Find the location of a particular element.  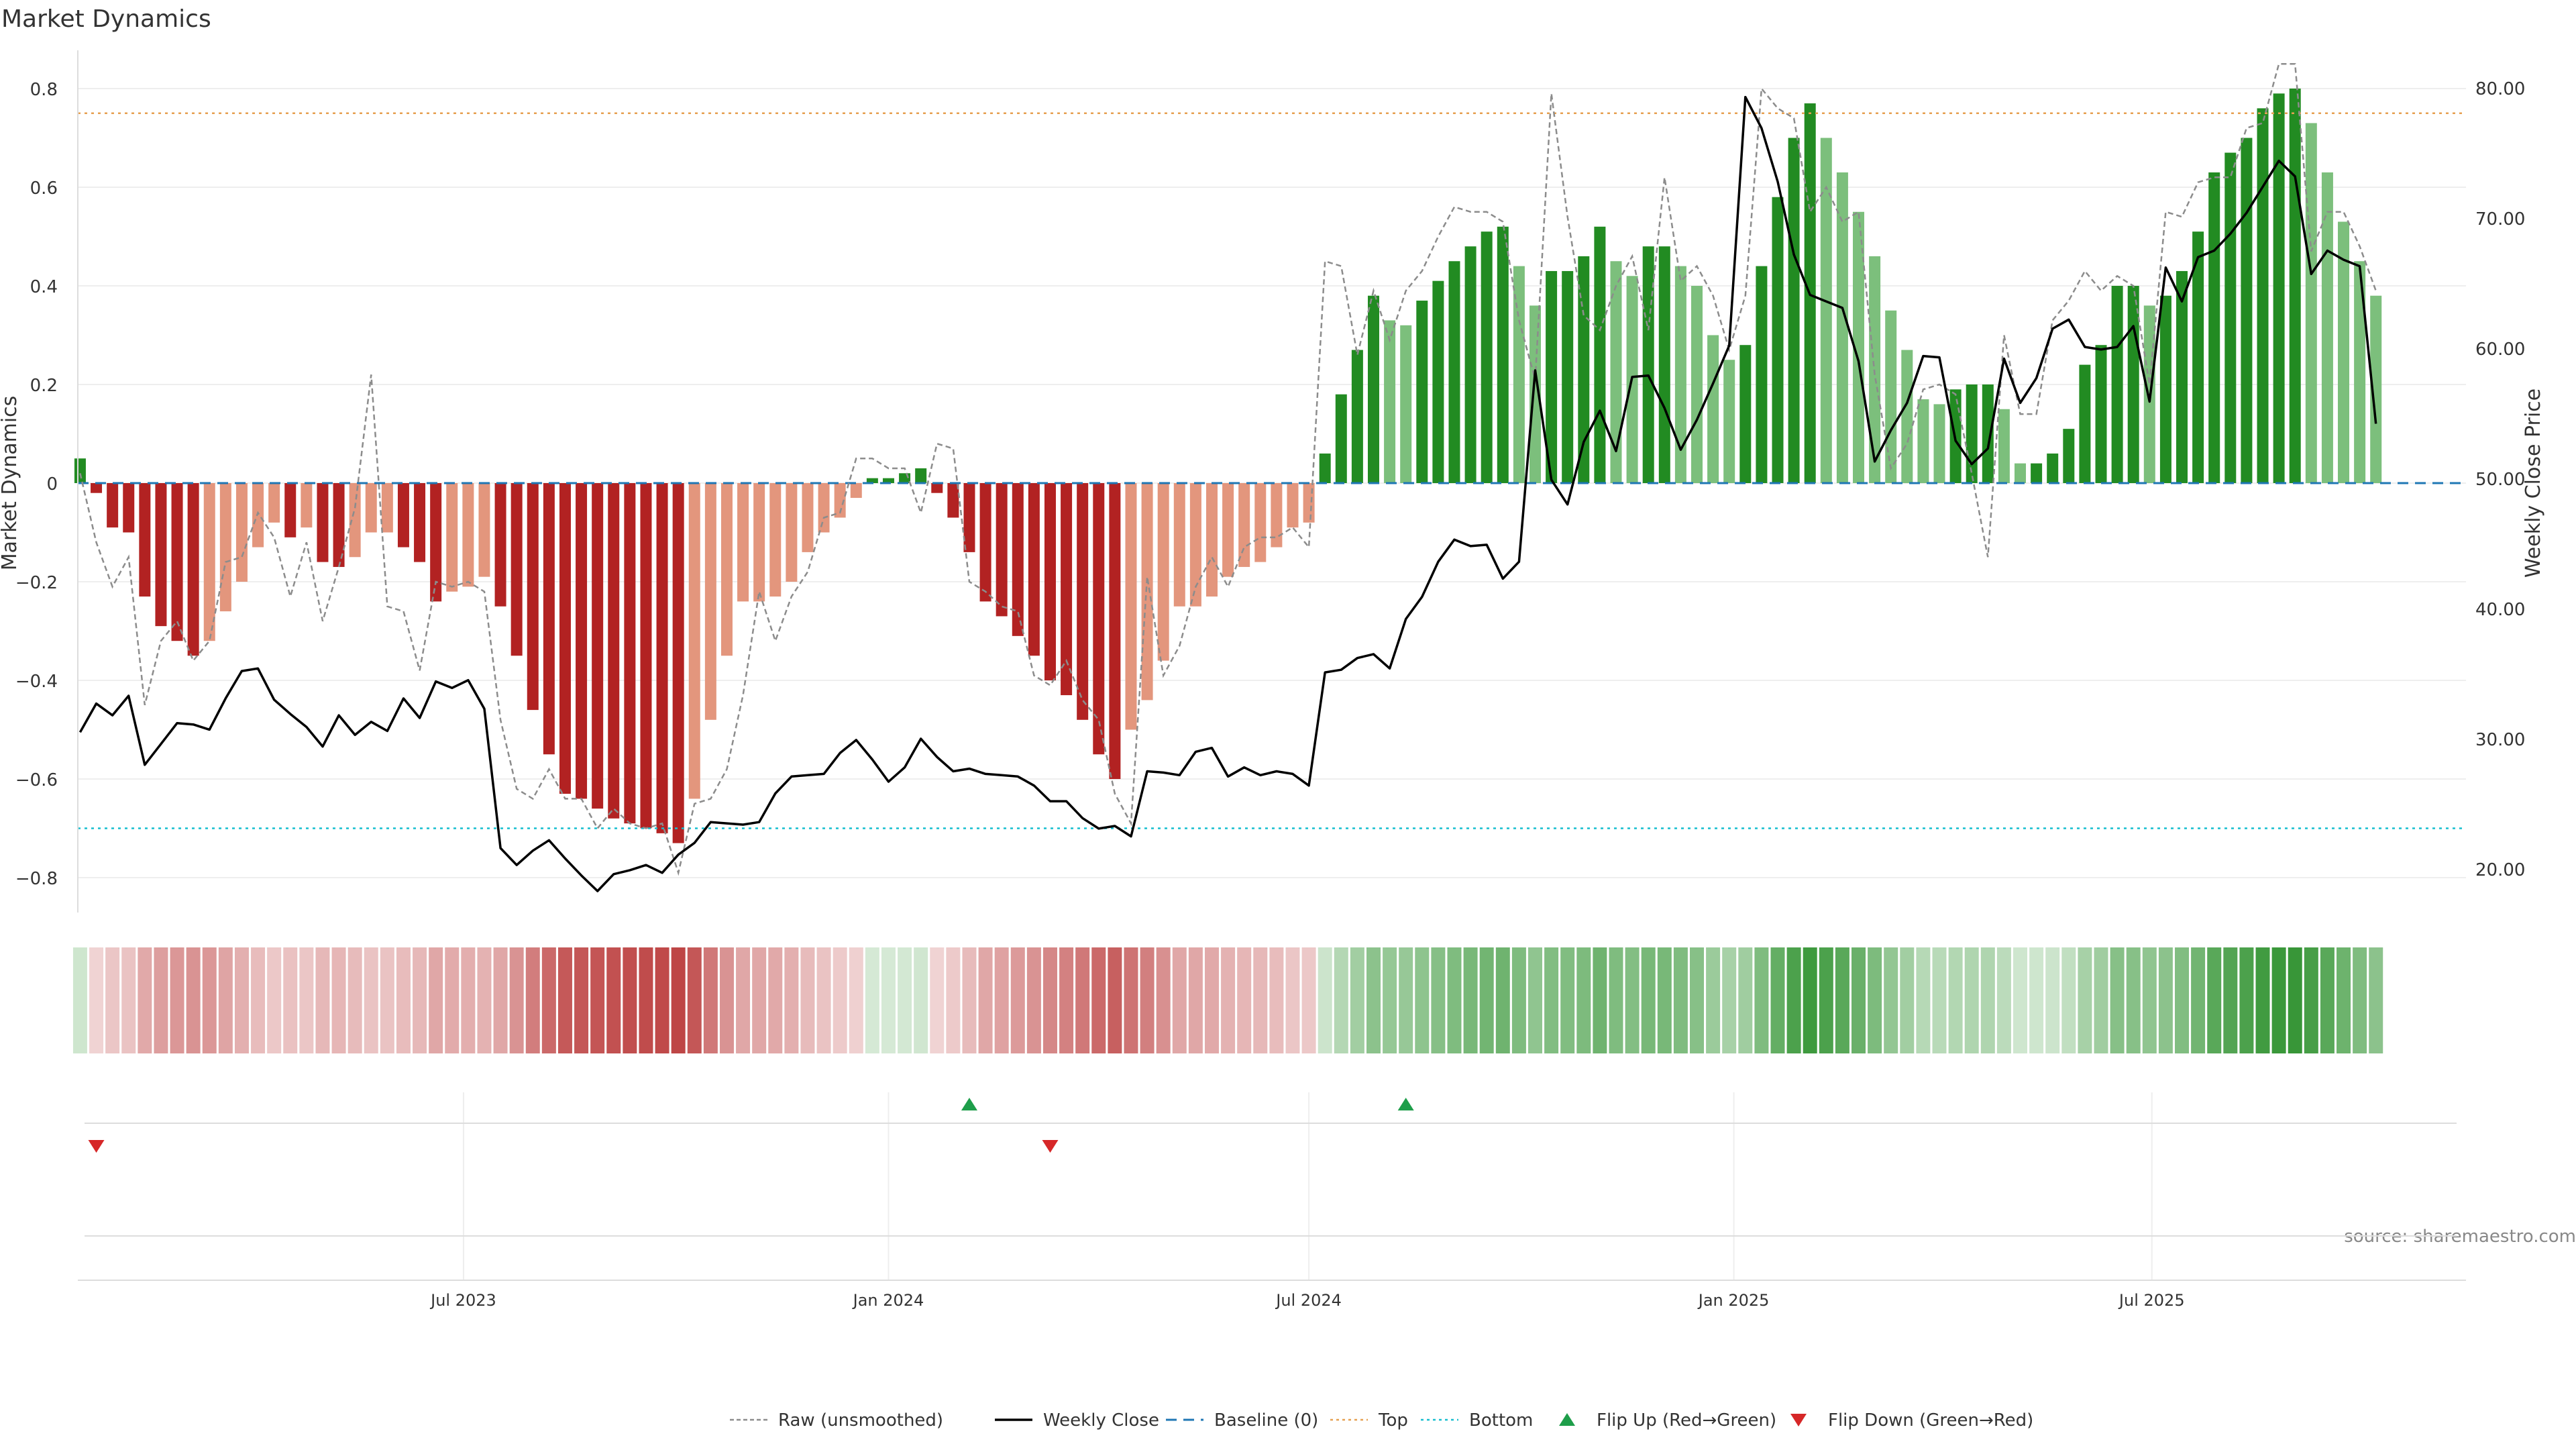

strength-strip is located at coordinates (1227, 1000).